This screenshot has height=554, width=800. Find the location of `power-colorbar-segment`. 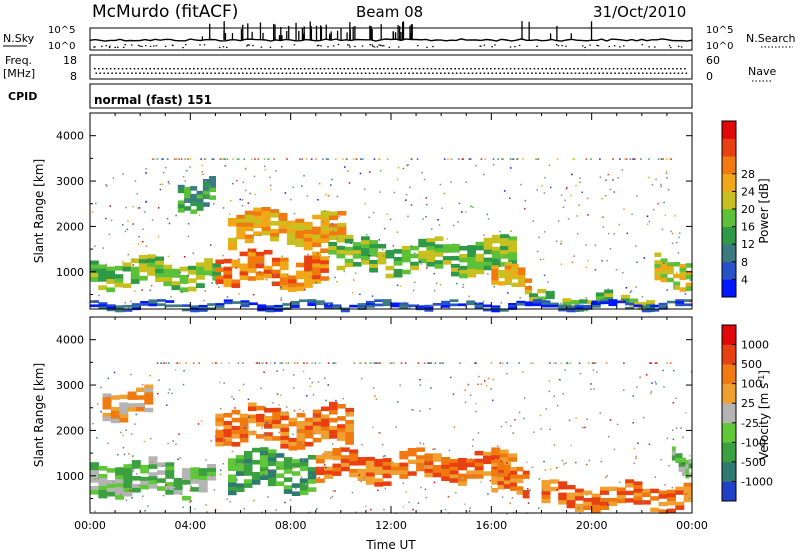

power-colorbar-segment is located at coordinates (729, 130).